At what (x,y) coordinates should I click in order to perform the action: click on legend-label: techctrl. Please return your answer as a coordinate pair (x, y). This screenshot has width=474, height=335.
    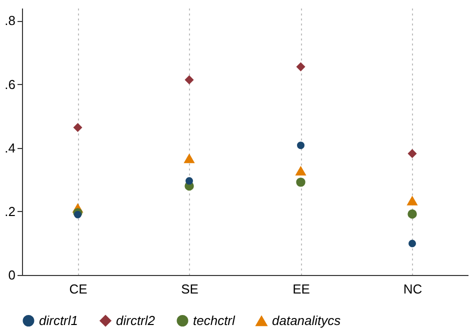
    Looking at the image, I should click on (214, 320).